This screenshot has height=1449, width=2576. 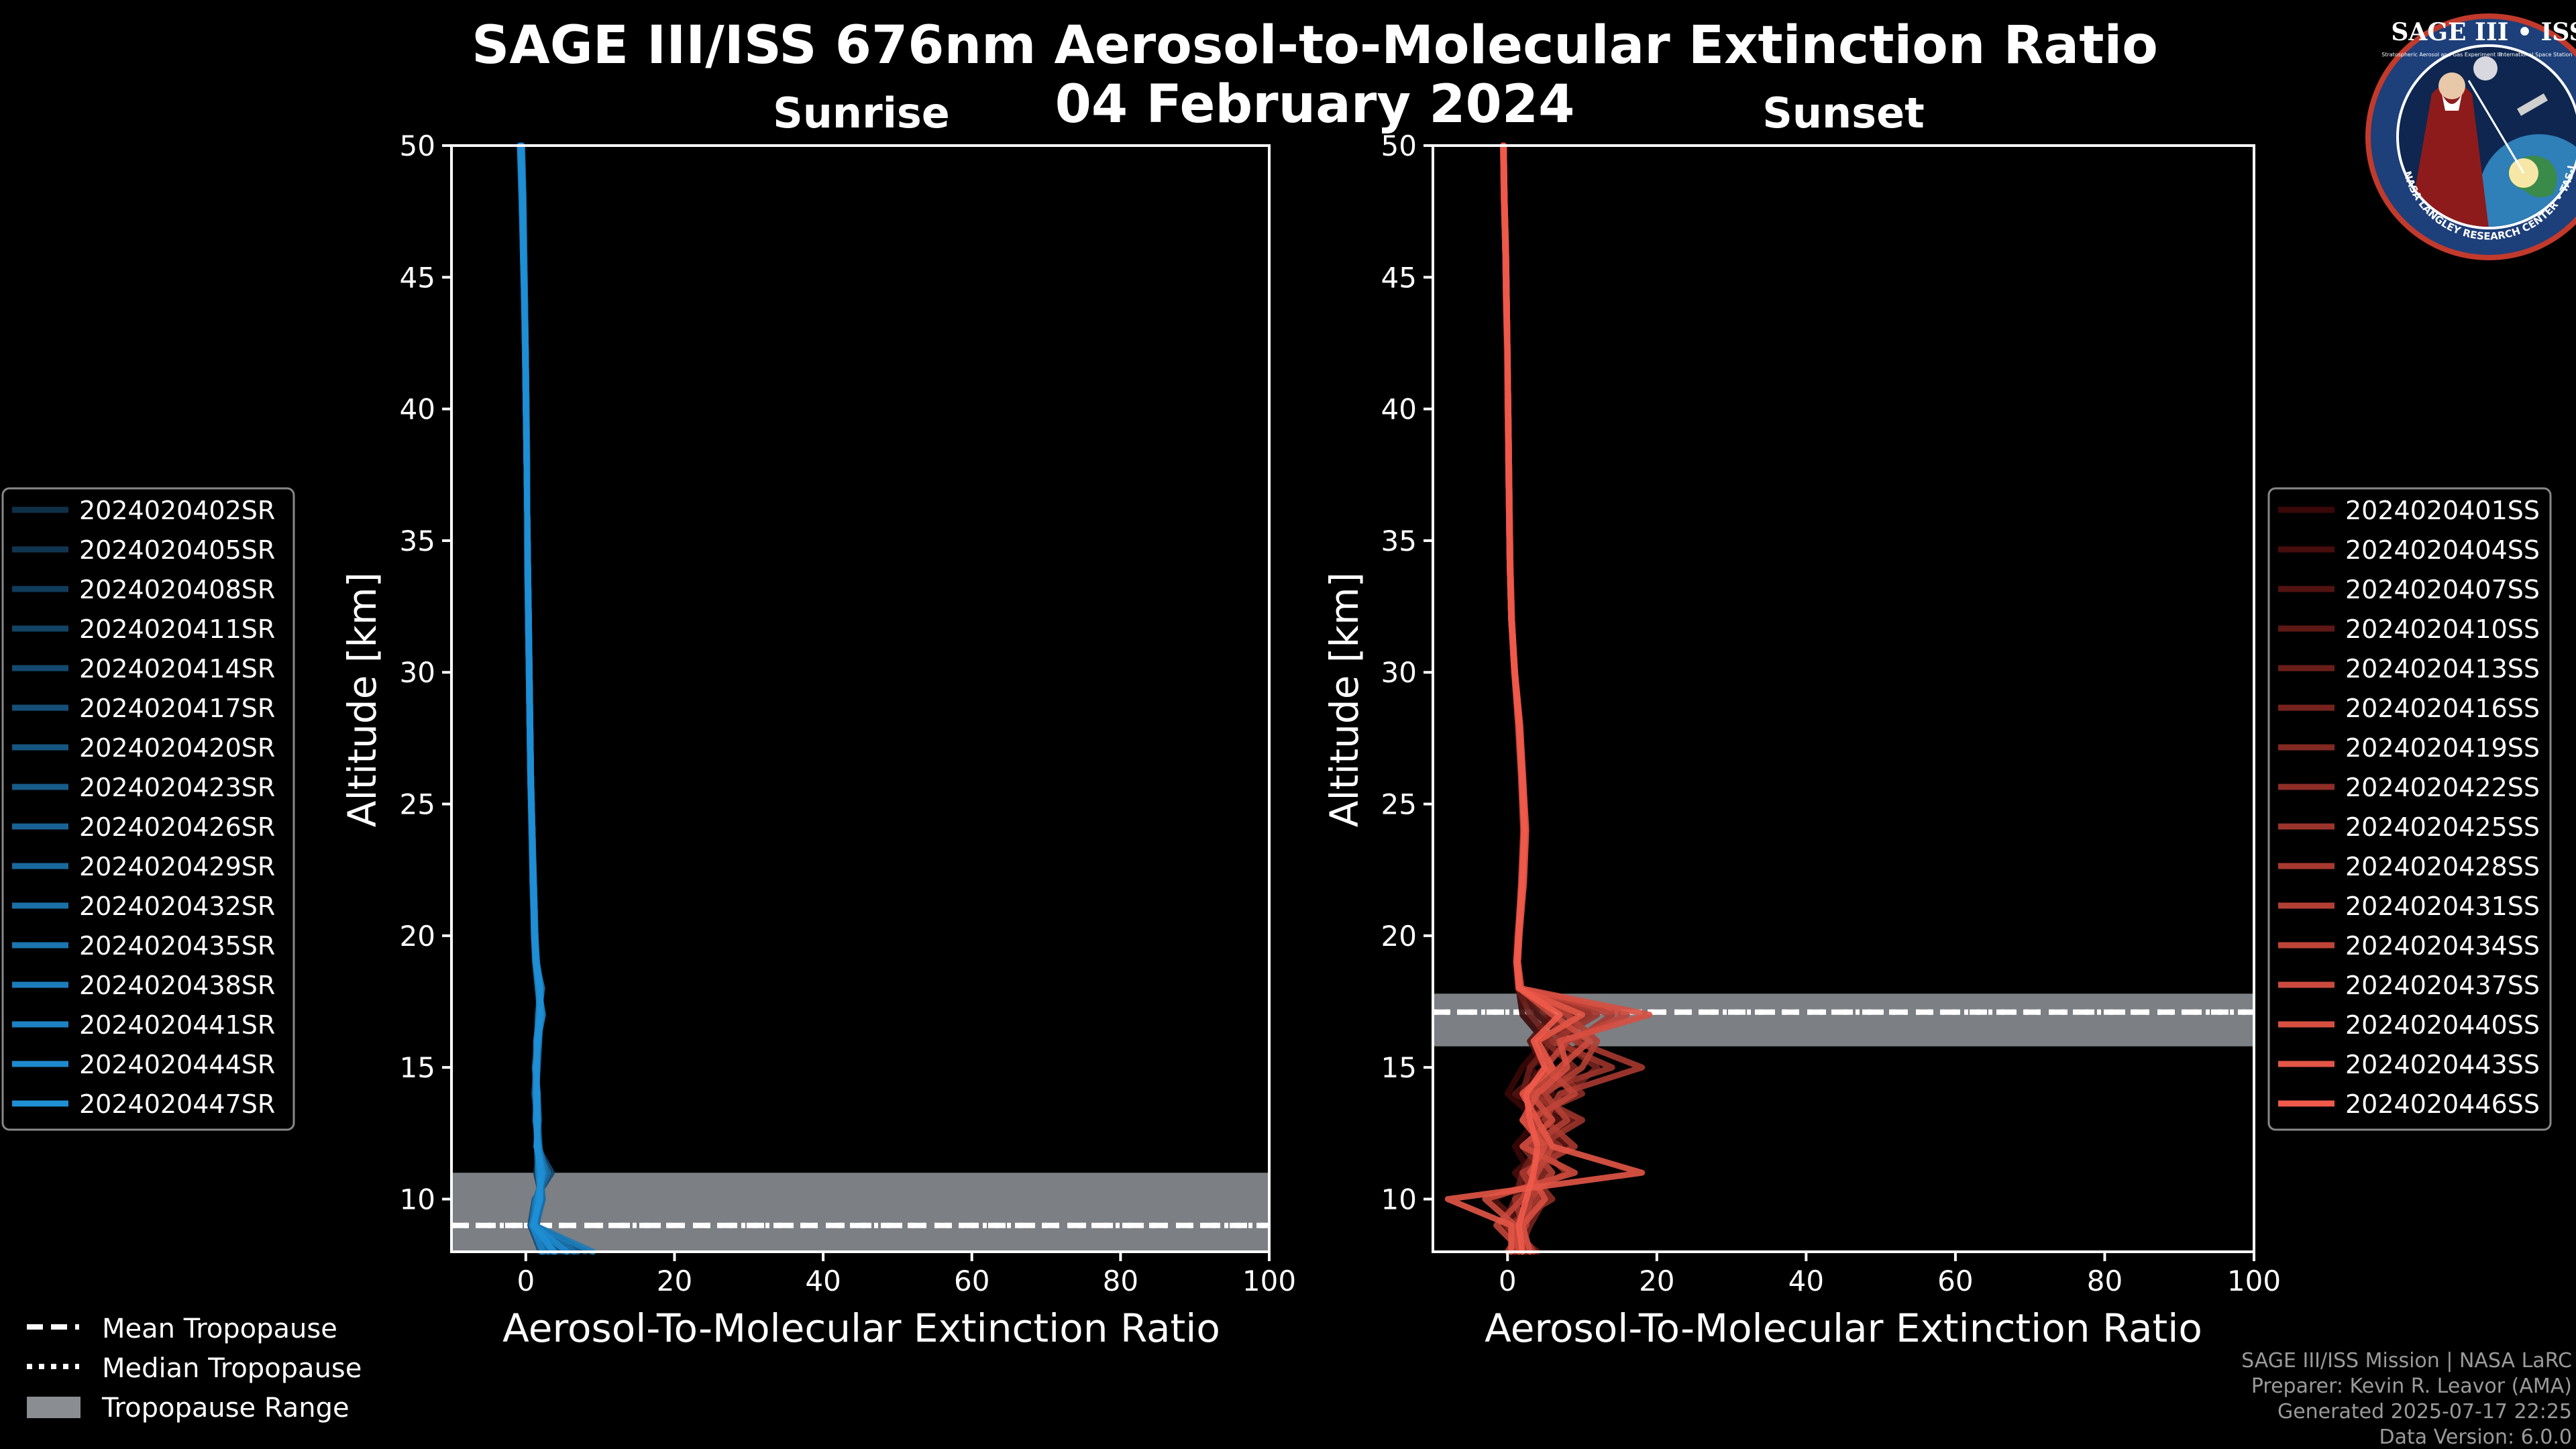 I want to click on sunrise-y-tick-label: 45, so click(x=417, y=277).